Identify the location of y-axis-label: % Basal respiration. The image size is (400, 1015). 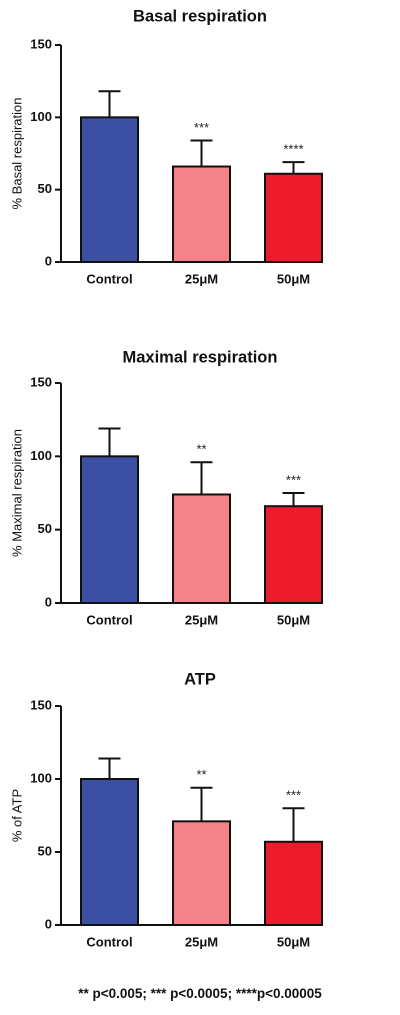
(16, 154).